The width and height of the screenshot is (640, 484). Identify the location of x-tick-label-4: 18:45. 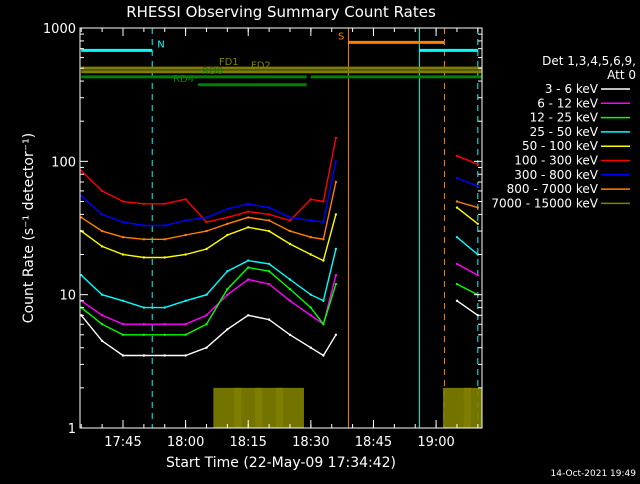
(373, 442).